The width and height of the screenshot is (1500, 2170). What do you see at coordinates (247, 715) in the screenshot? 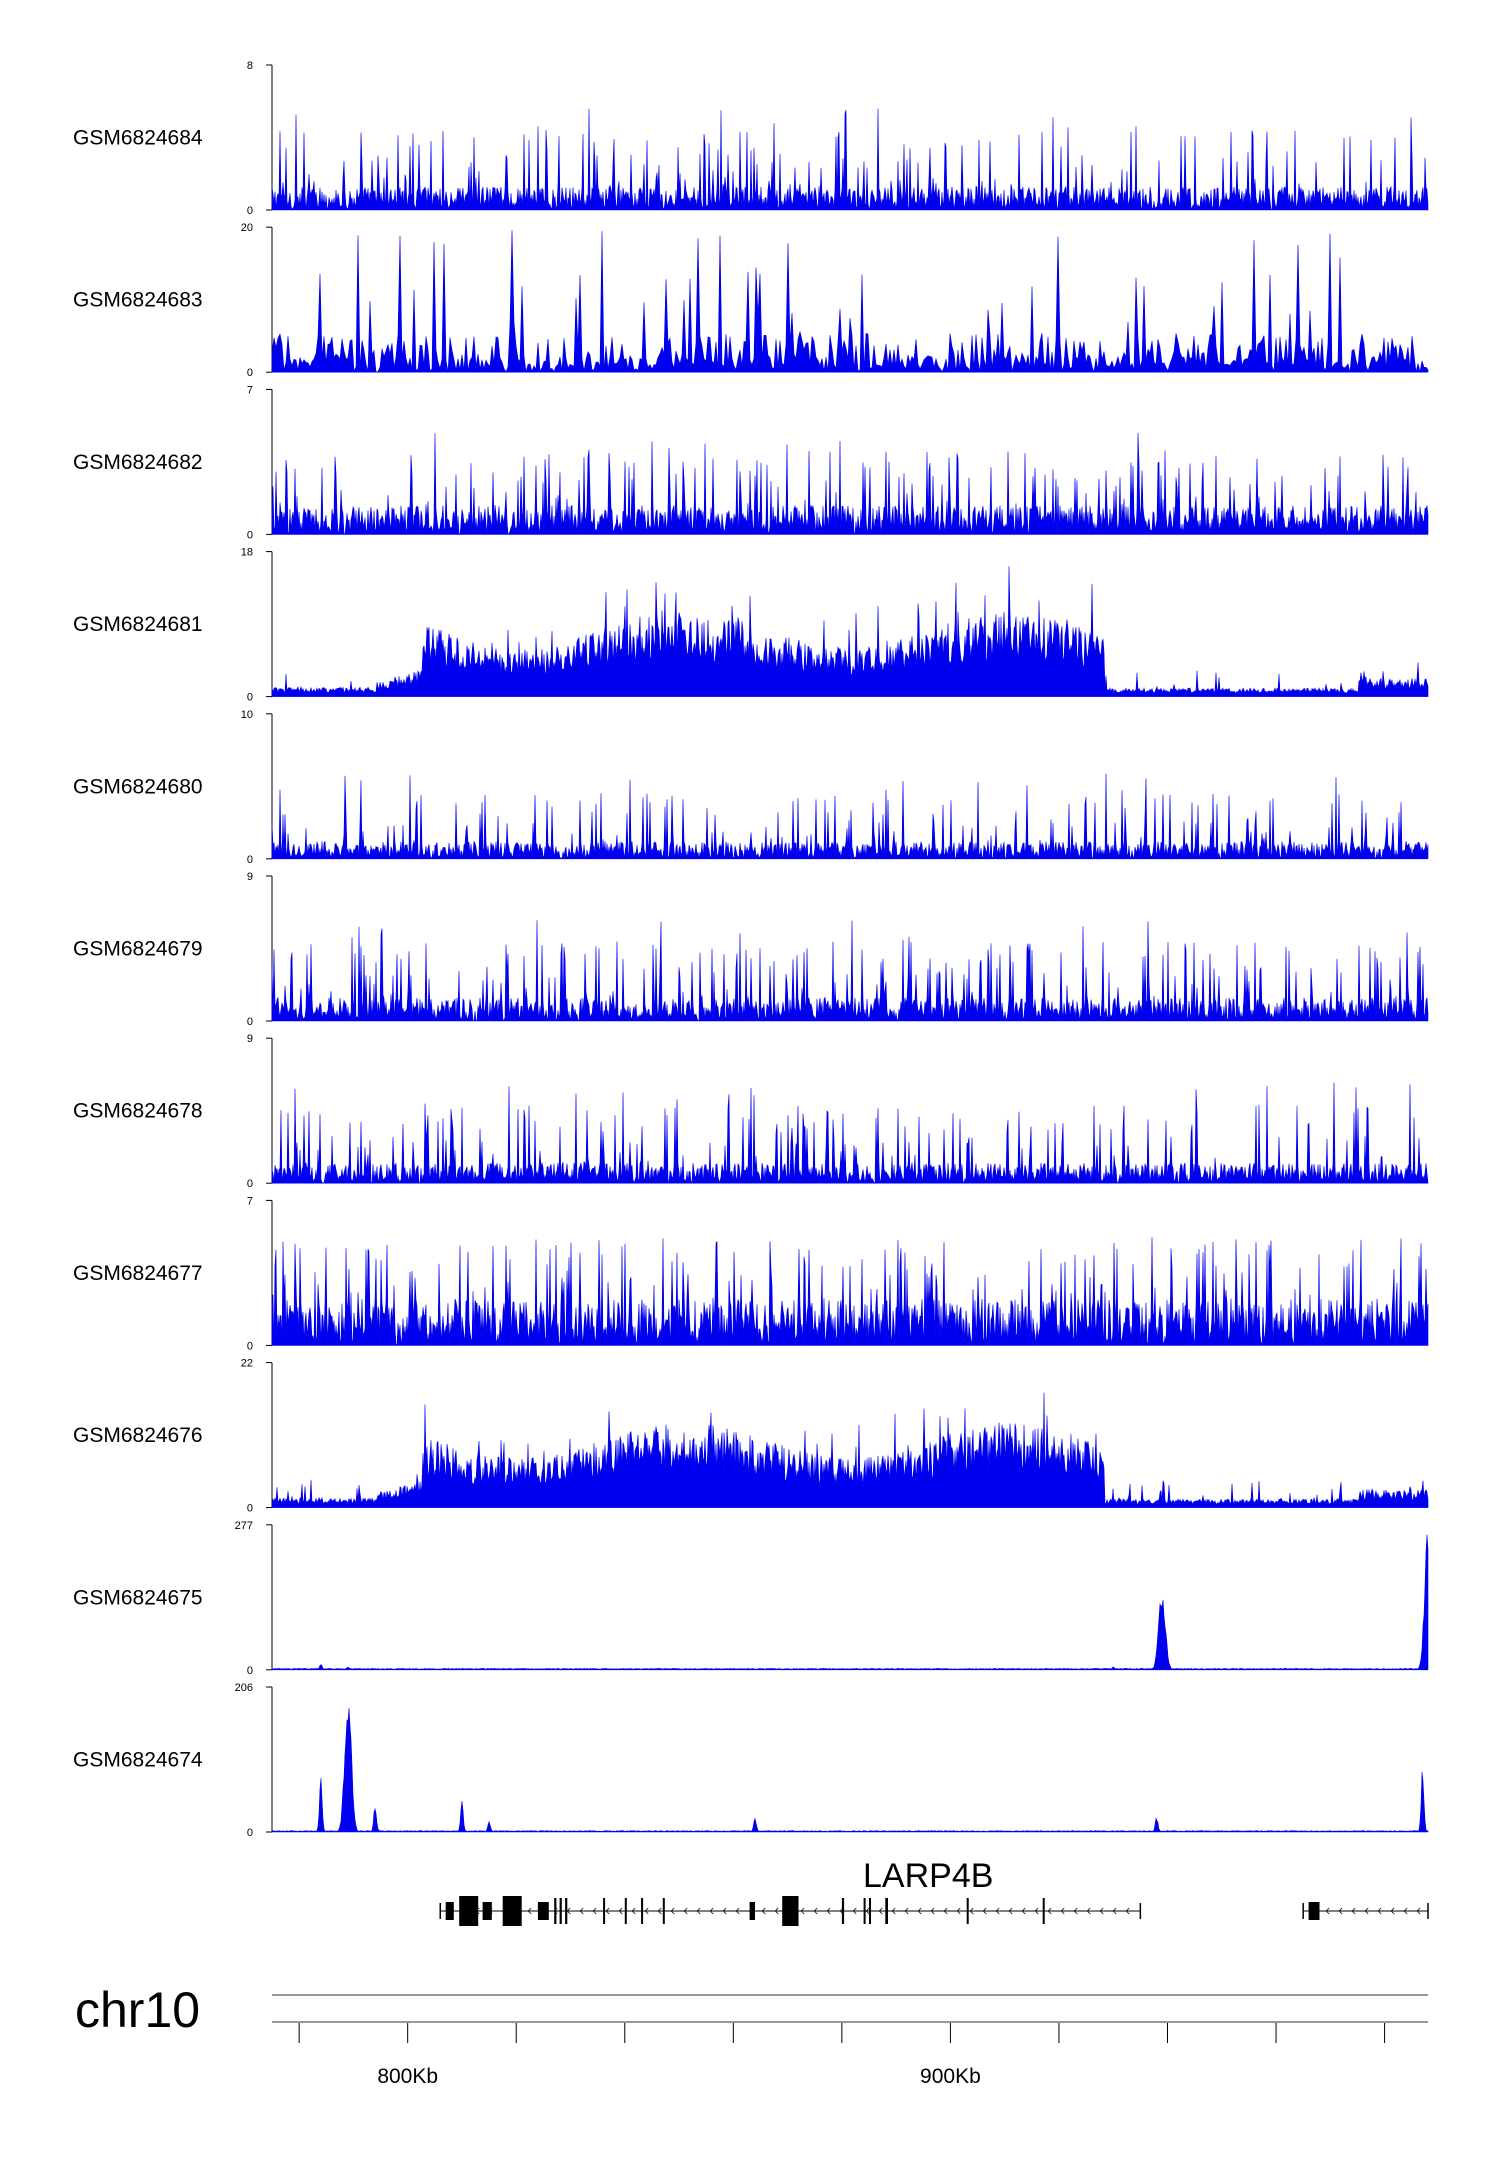
I see `y-max-label: 10` at bounding box center [247, 715].